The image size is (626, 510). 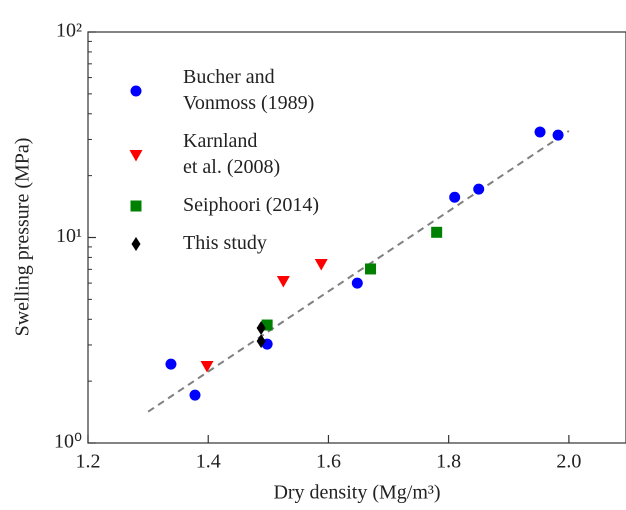 I want to click on y-axis-label: Swelling pressure (MPa), so click(x=23, y=237).